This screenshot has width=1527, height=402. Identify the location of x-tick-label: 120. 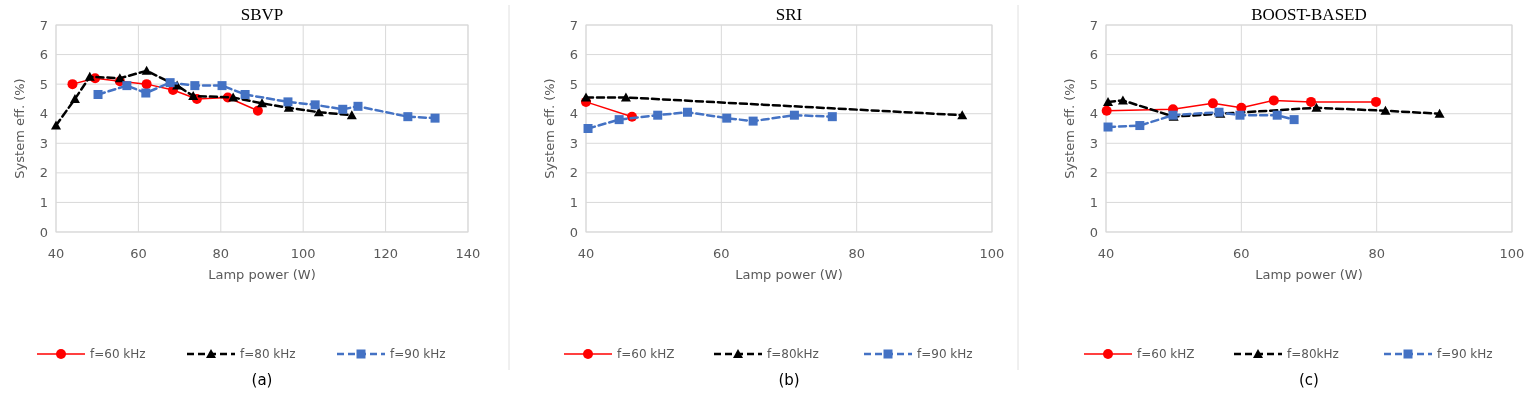
(386, 253).